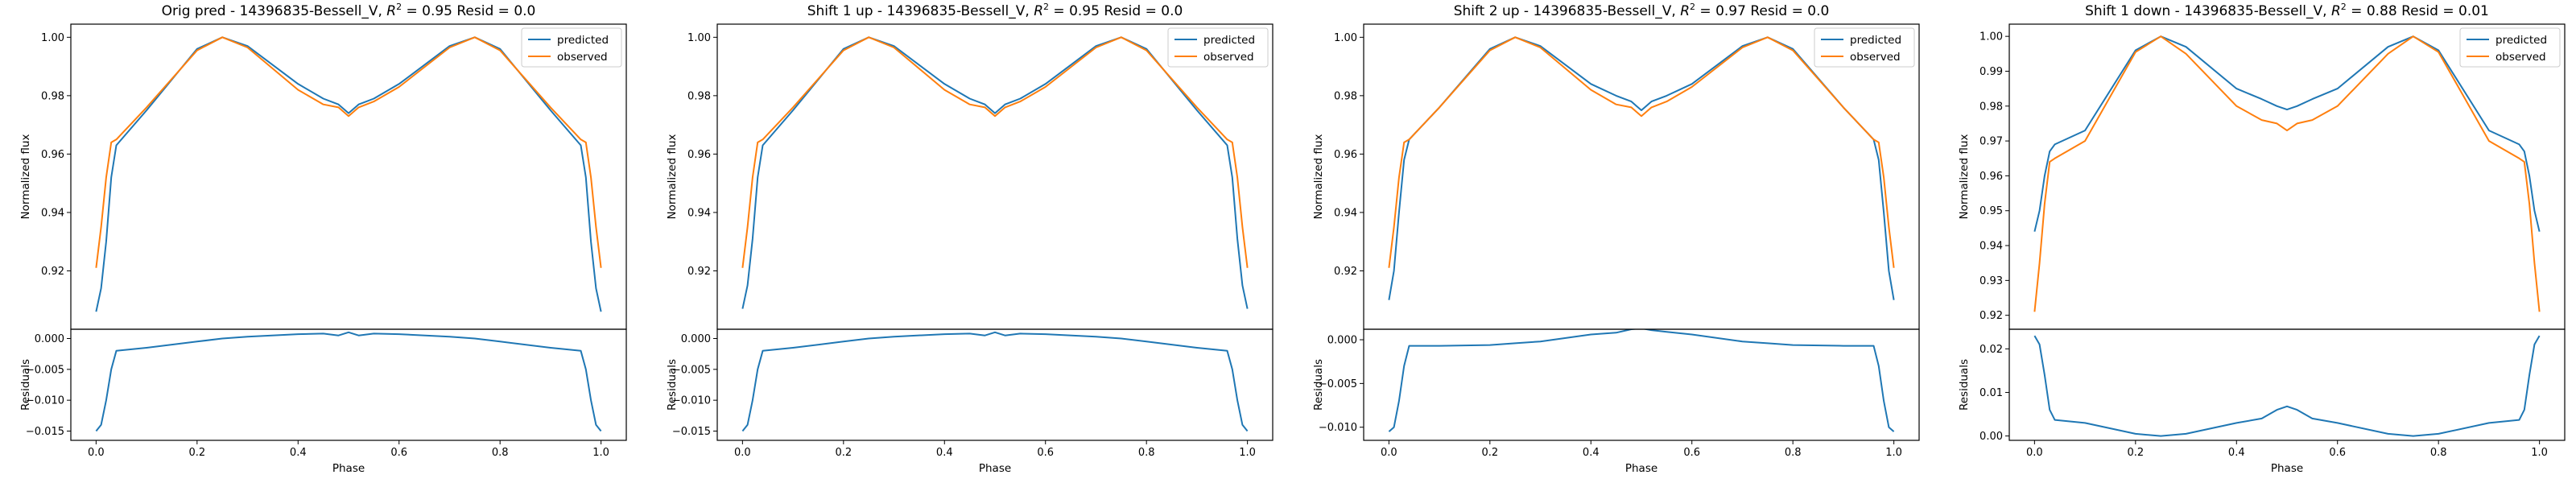 This screenshot has height=483, width=2576. What do you see at coordinates (1991, 350) in the screenshot?
I see `y-tick-label-bottom: 0.02` at bounding box center [1991, 350].